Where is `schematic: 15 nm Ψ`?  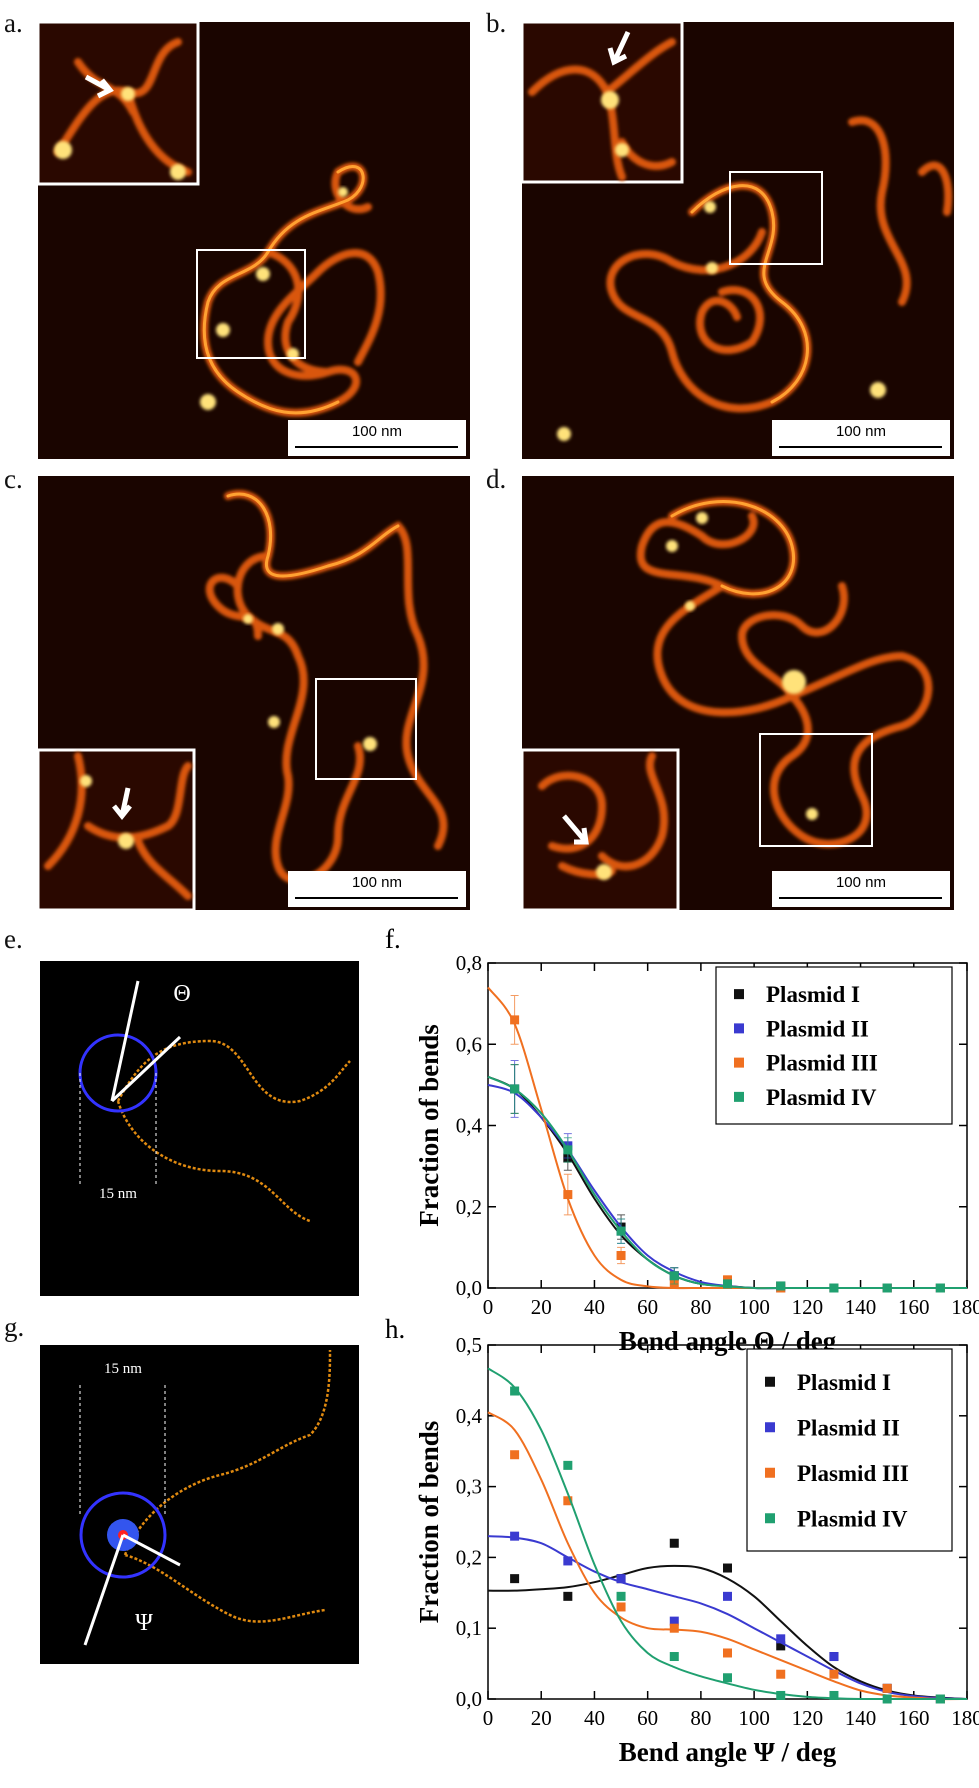
schematic: 15 nm Ψ is located at coordinates (199, 1504).